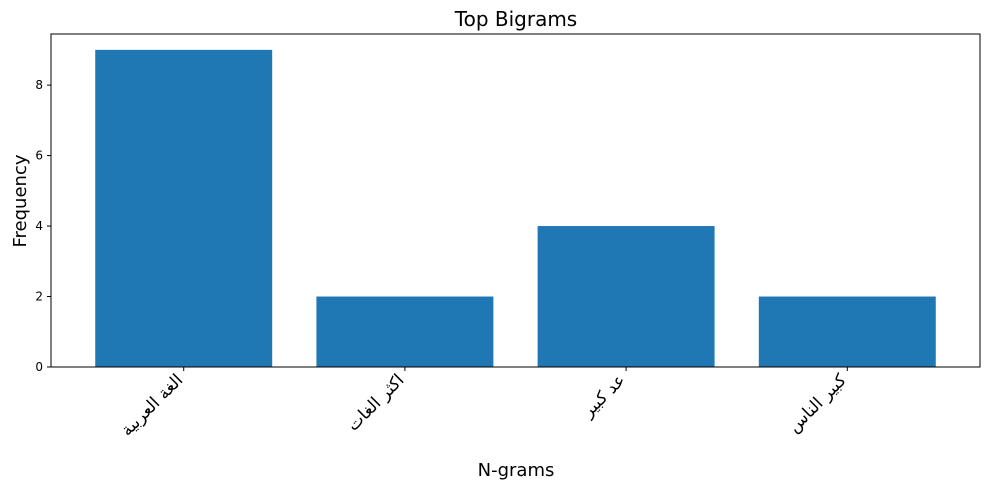  Describe the element at coordinates (604, 396) in the screenshot. I see `x-tick-label: عد كبير` at that location.